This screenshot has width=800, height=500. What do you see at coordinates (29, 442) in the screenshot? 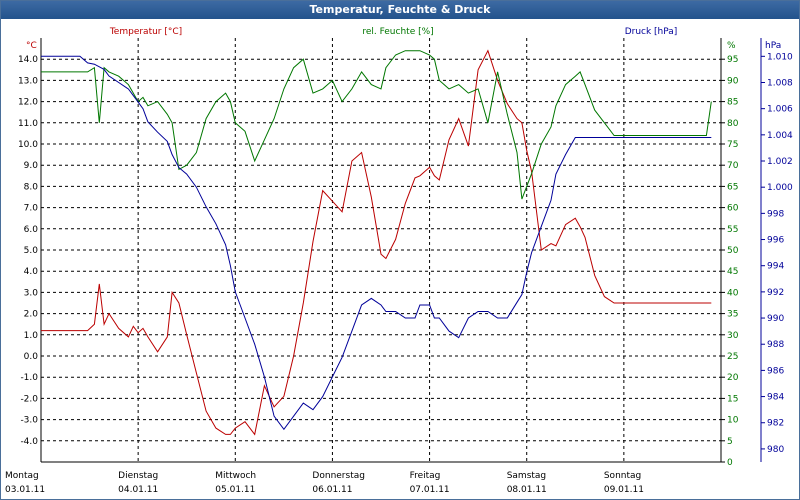
I see `temp-tick-label: -4.0` at bounding box center [29, 442].